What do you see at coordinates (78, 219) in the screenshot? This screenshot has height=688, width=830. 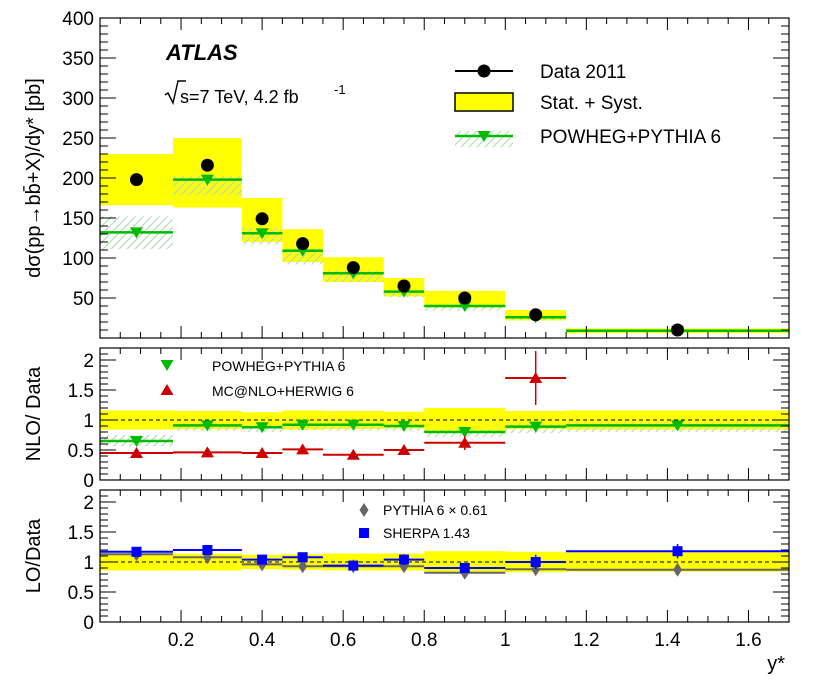 I see `y-tick-label: 150` at bounding box center [78, 219].